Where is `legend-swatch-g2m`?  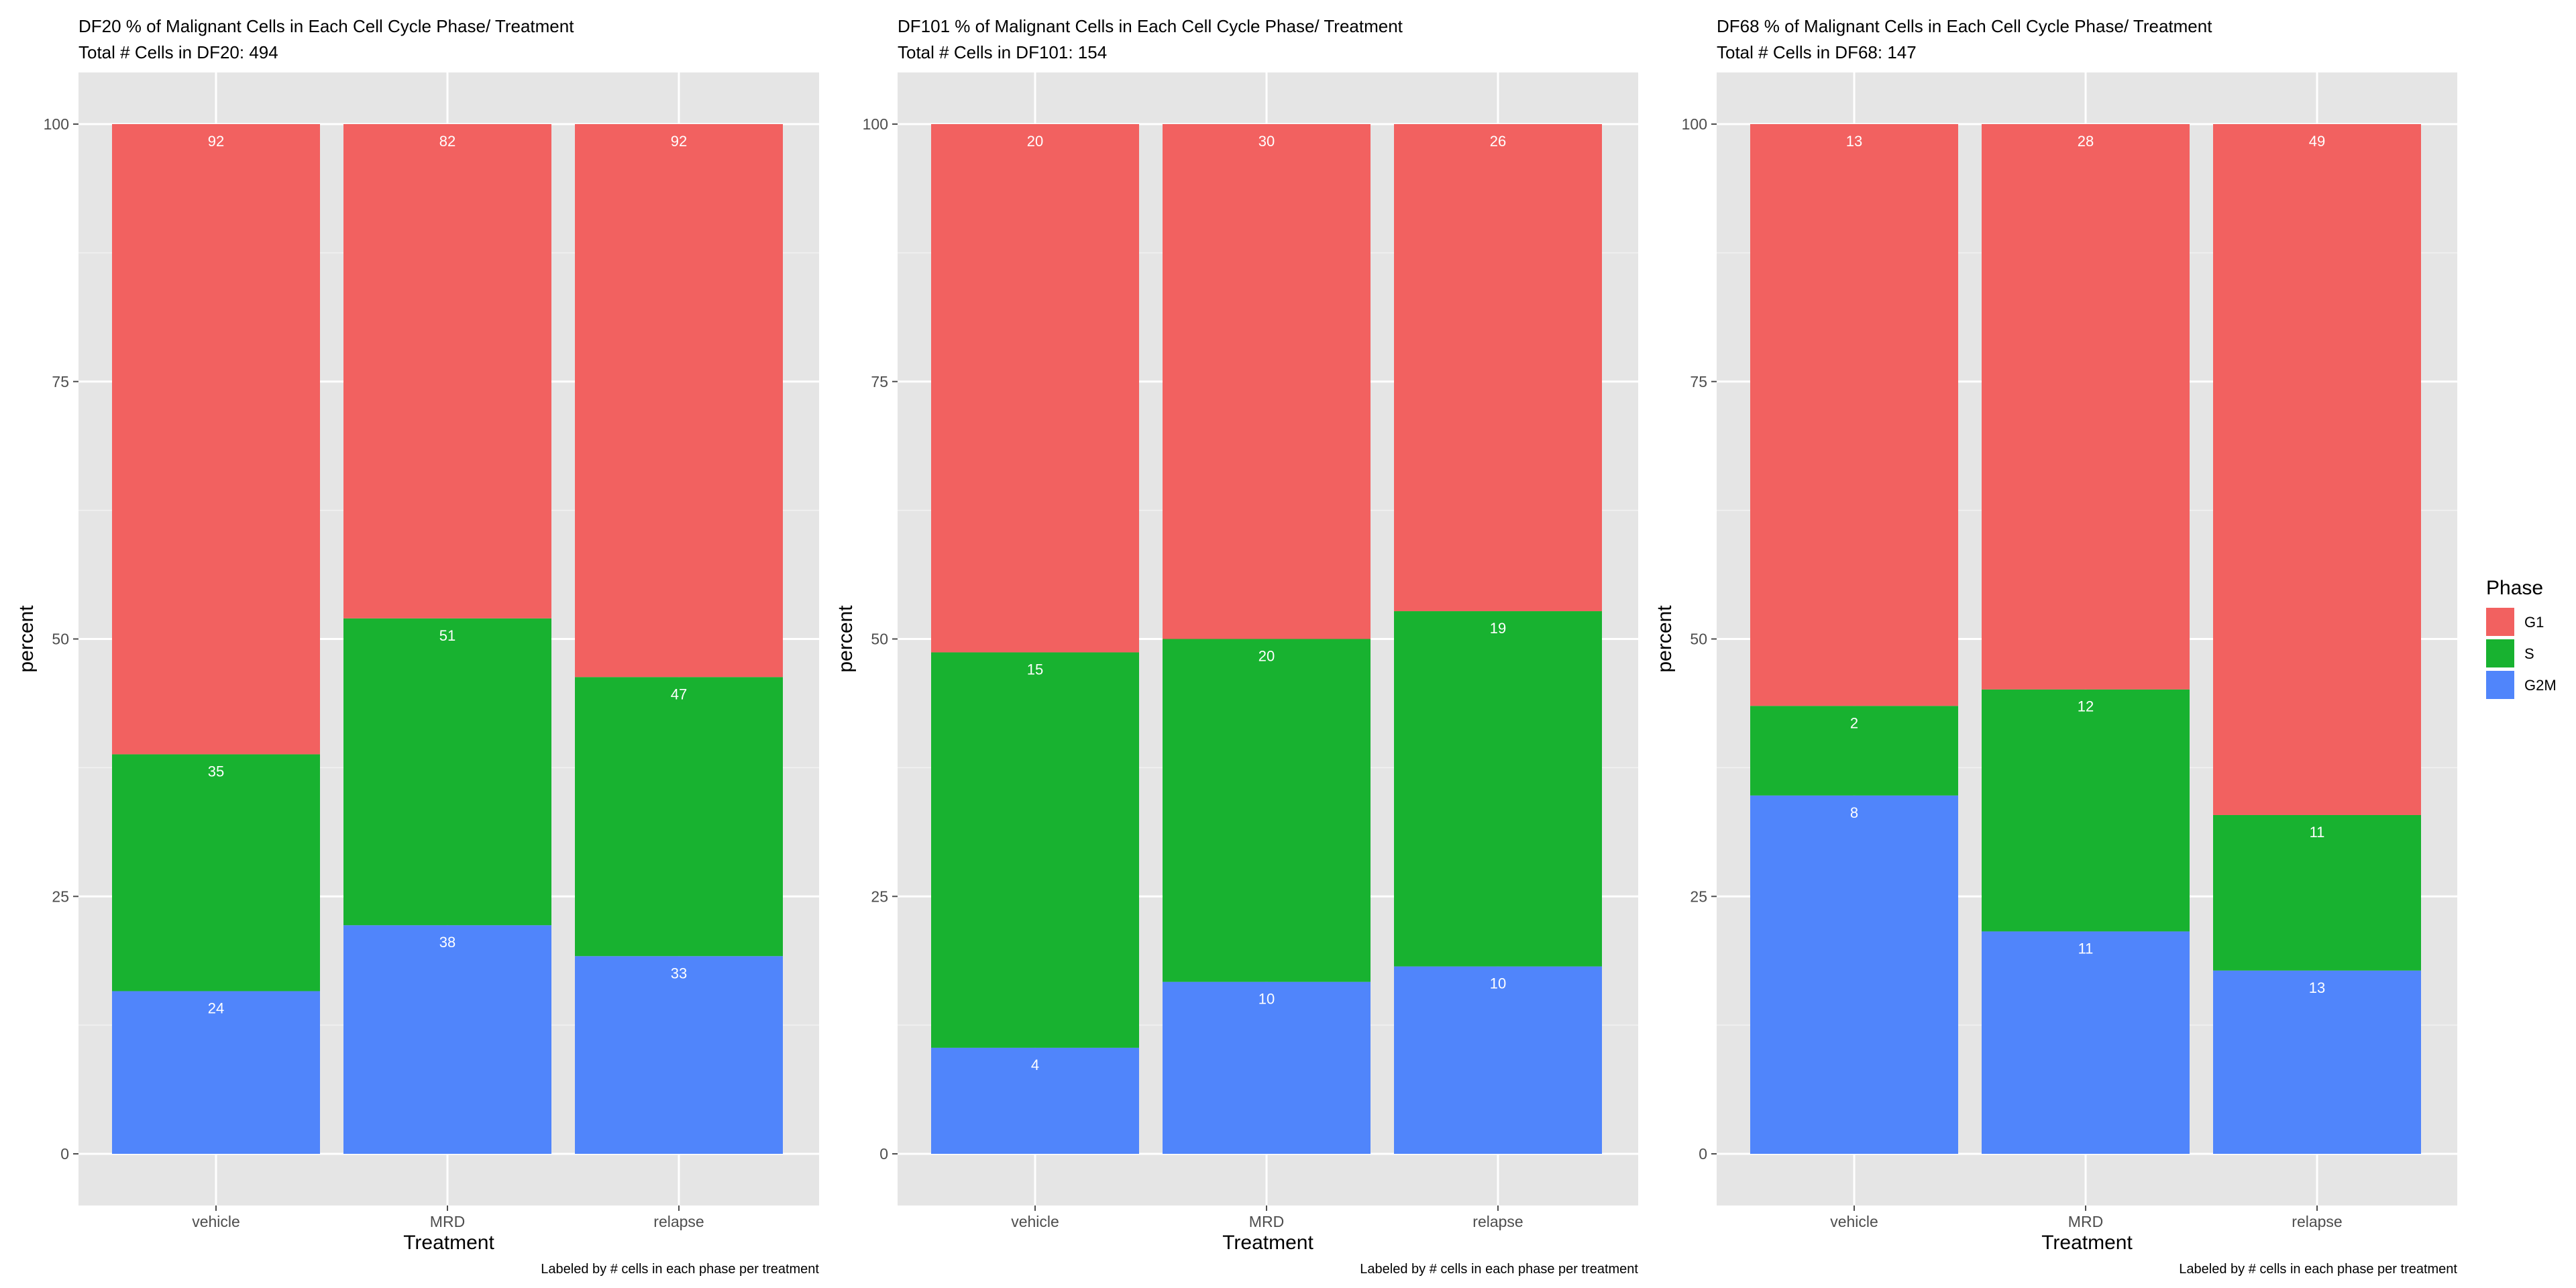 legend-swatch-g2m is located at coordinates (2500, 685).